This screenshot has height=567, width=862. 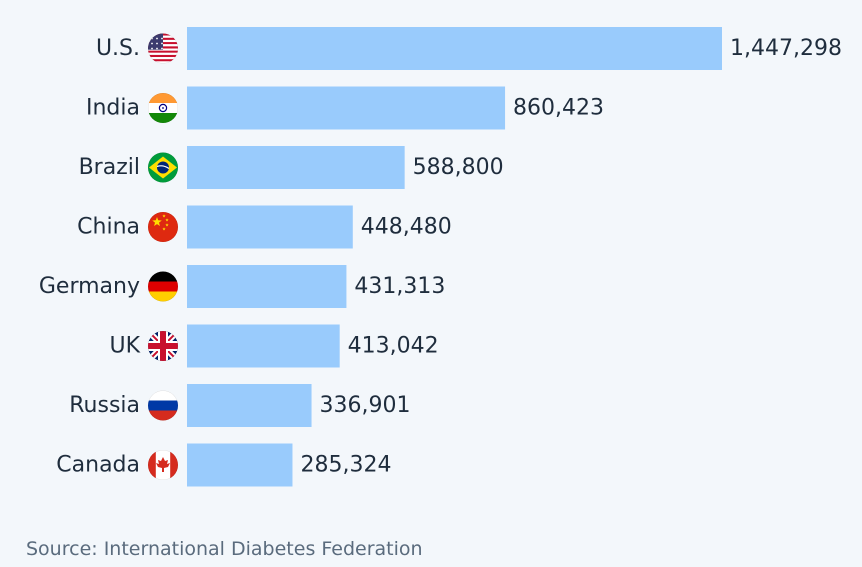 I want to click on germany-flag-icon, so click(x=163, y=286).